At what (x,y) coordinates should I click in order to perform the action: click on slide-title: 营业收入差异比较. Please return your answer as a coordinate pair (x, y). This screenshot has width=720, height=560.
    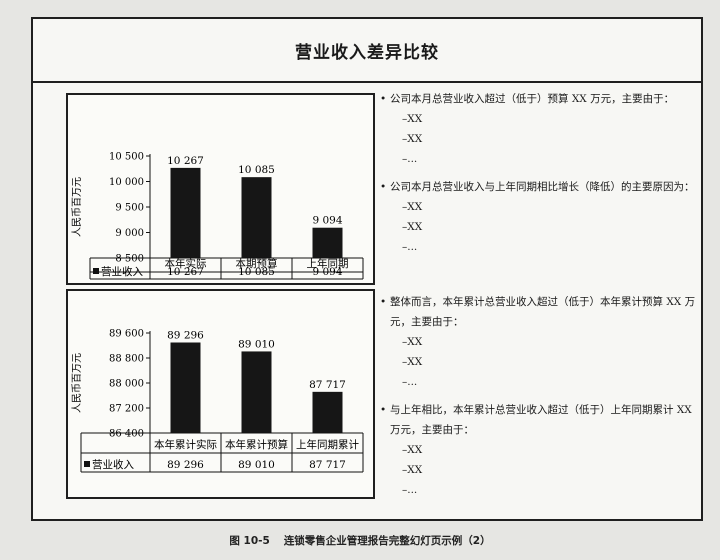
    Looking at the image, I should click on (367, 51).